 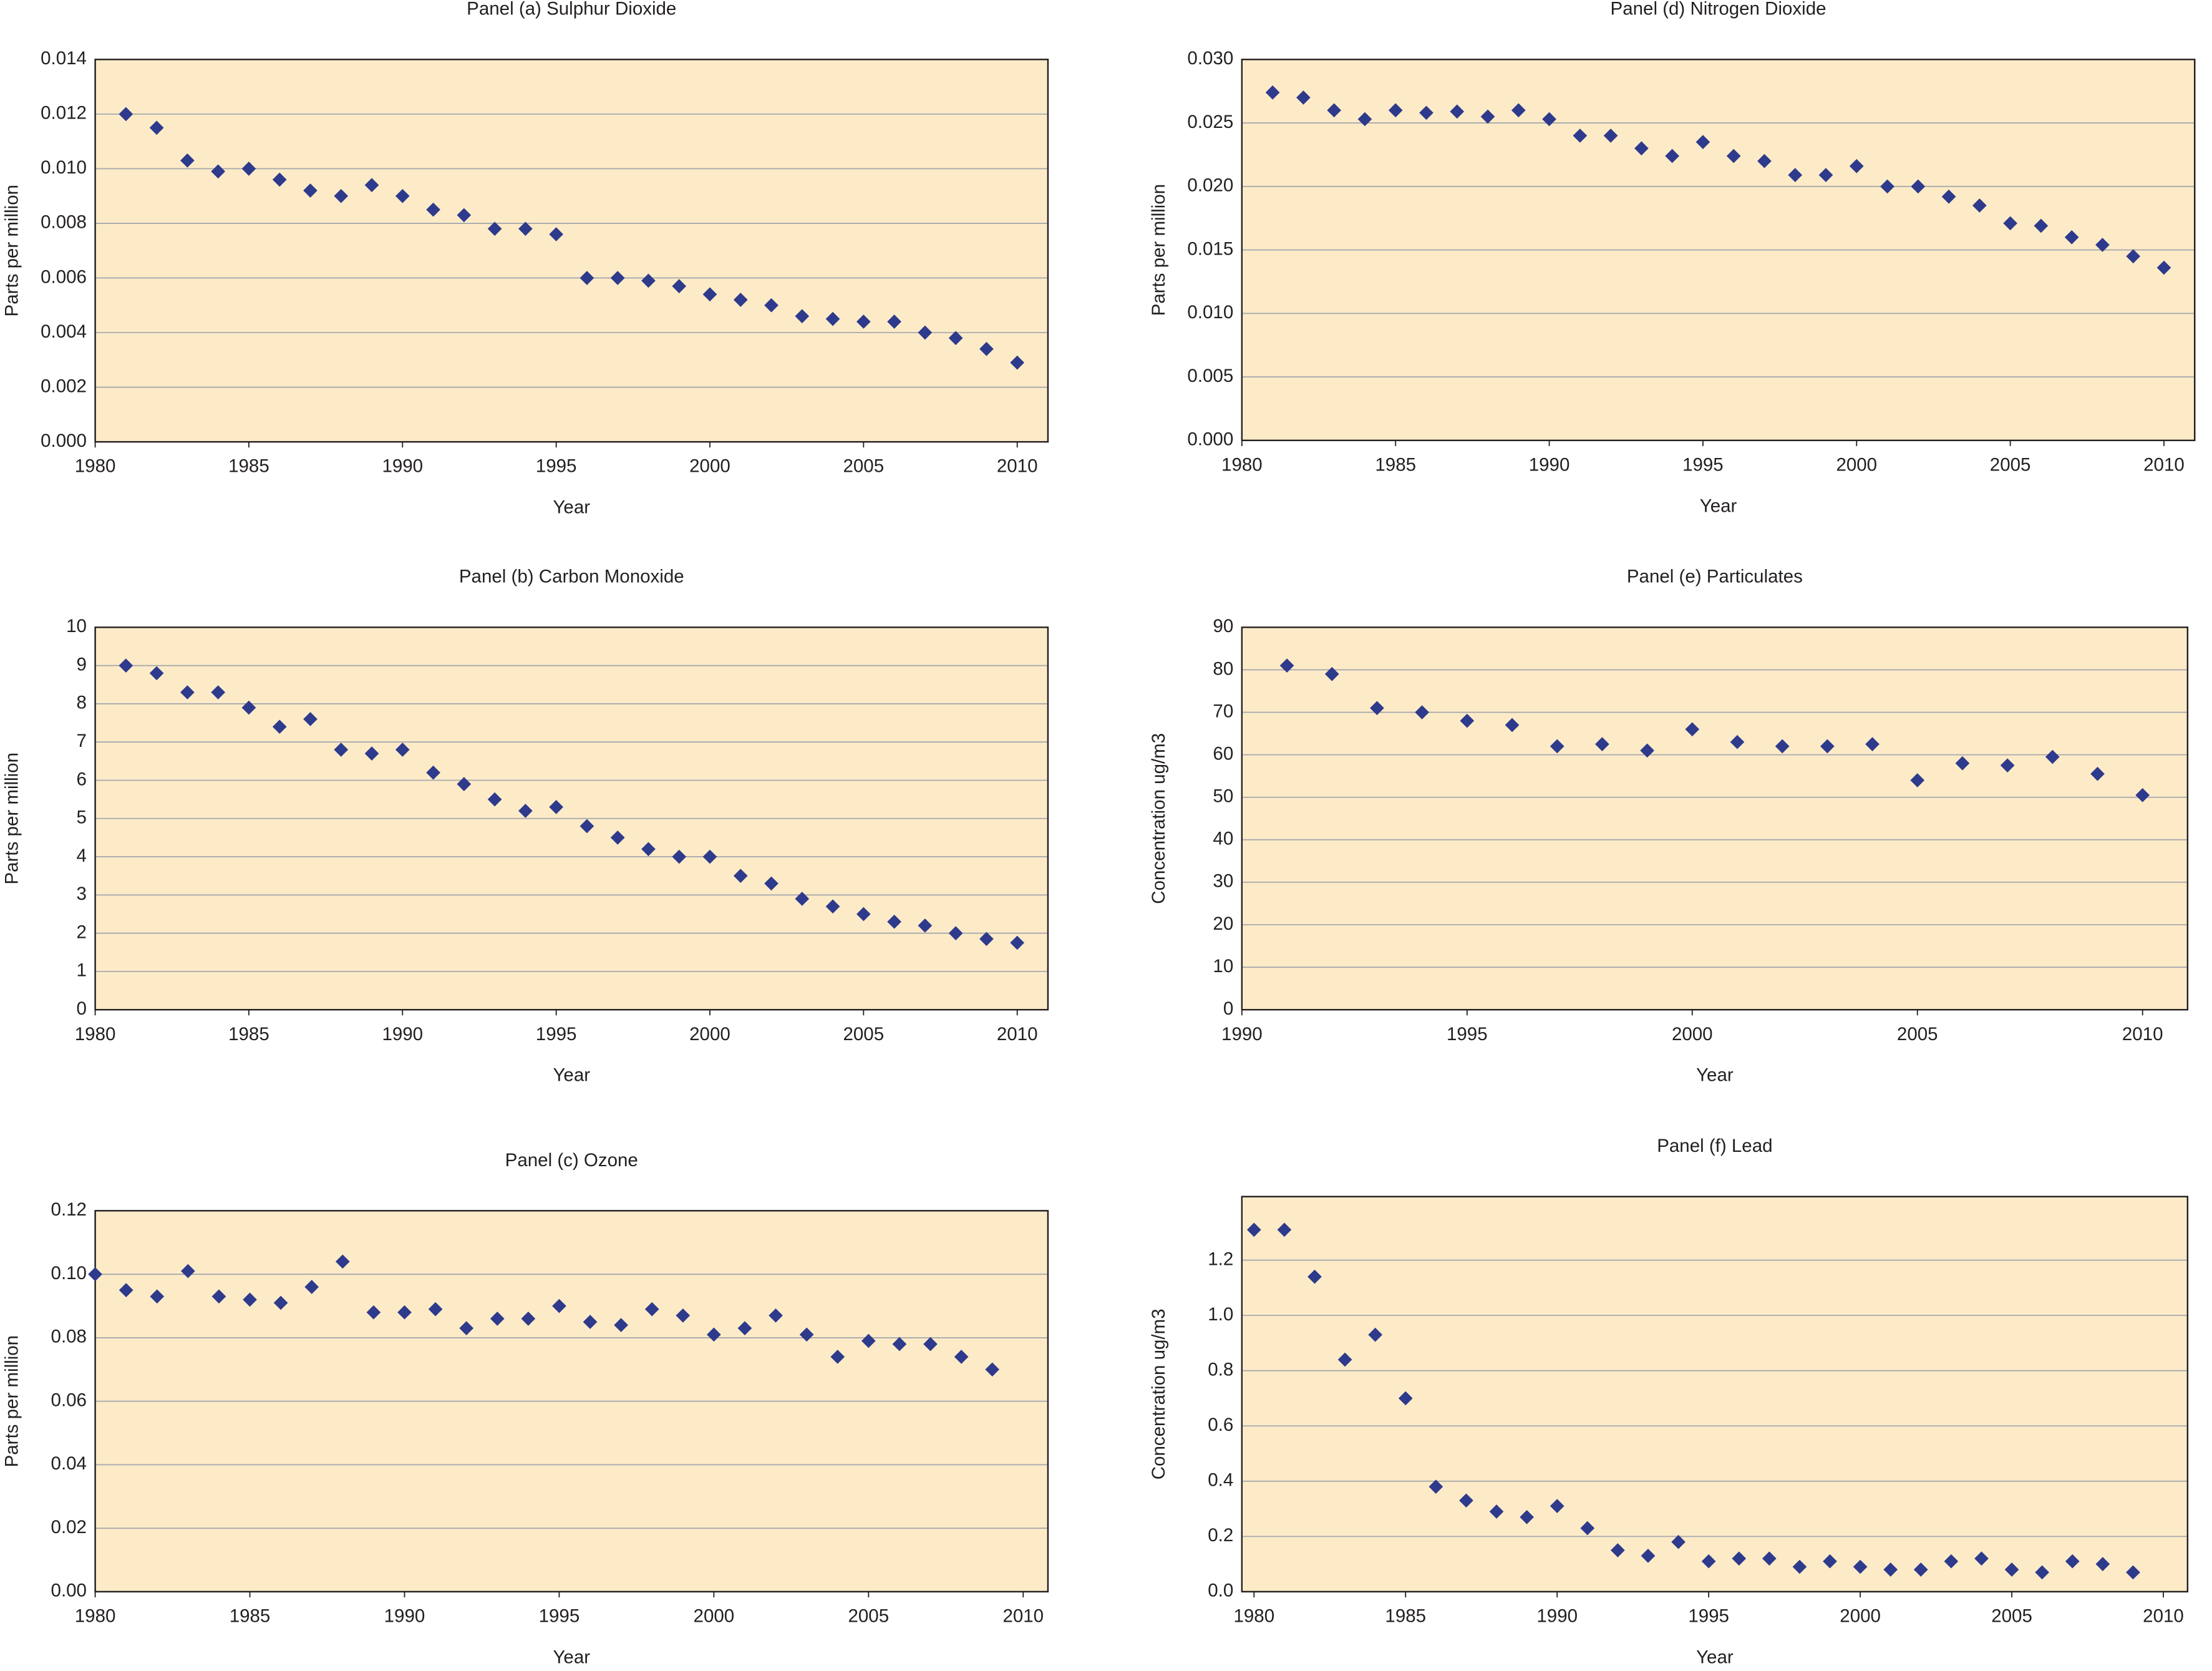 What do you see at coordinates (1715, 1146) in the screenshot?
I see `panel-title: Panel (f) Lead` at bounding box center [1715, 1146].